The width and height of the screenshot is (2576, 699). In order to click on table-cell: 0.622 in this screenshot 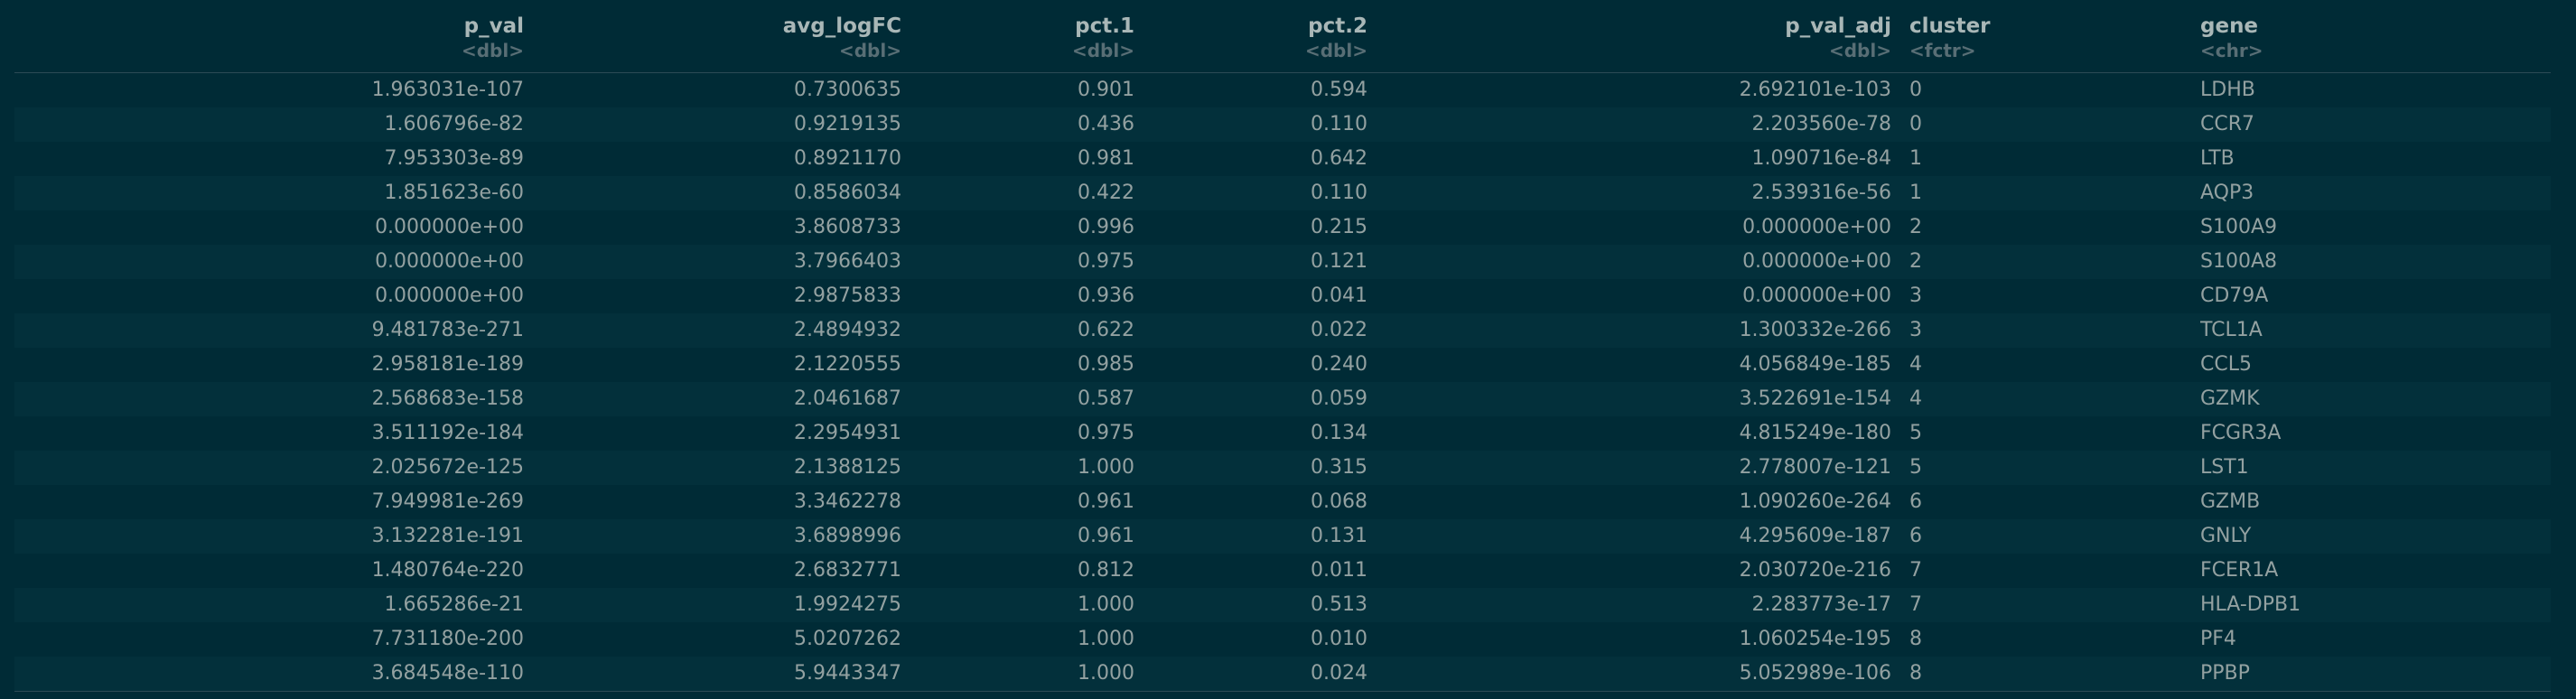, I will do `click(1017, 330)`.